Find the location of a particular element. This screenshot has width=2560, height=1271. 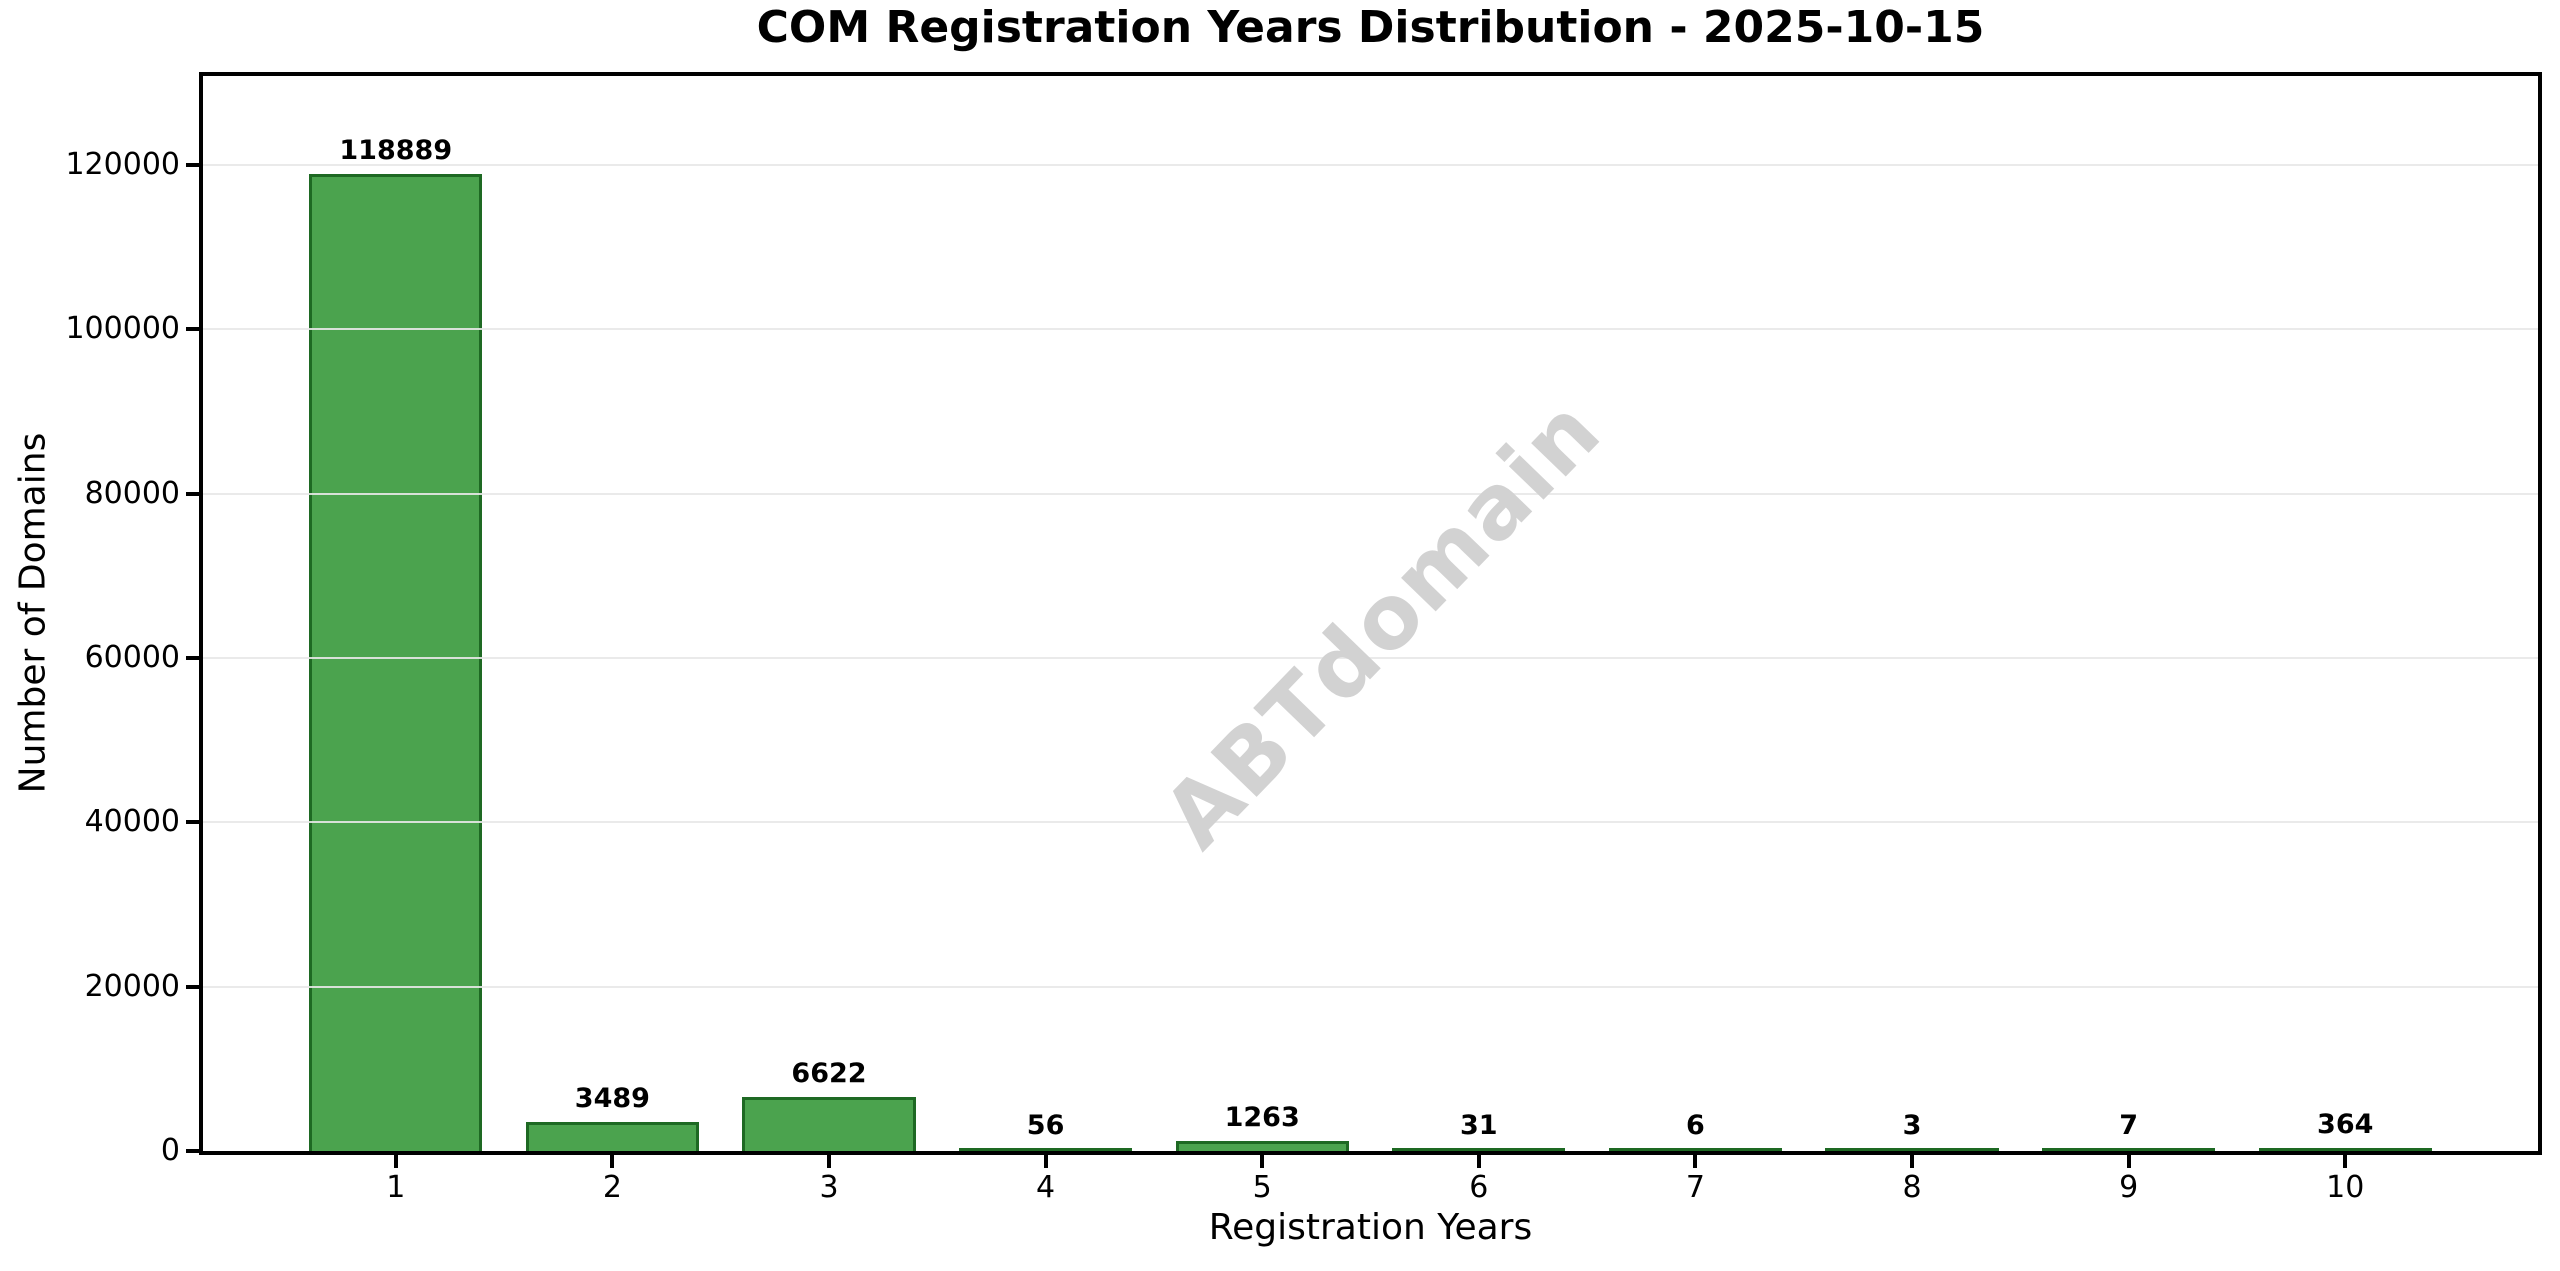

bar-value-label: 6 is located at coordinates (1695, 1125).